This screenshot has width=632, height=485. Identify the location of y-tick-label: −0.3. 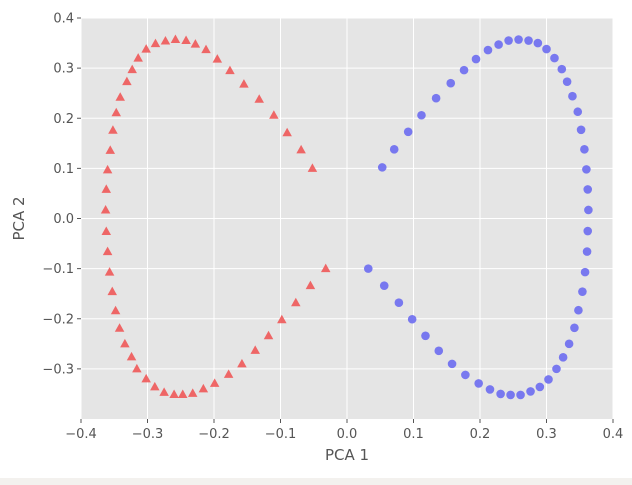
(58, 369).